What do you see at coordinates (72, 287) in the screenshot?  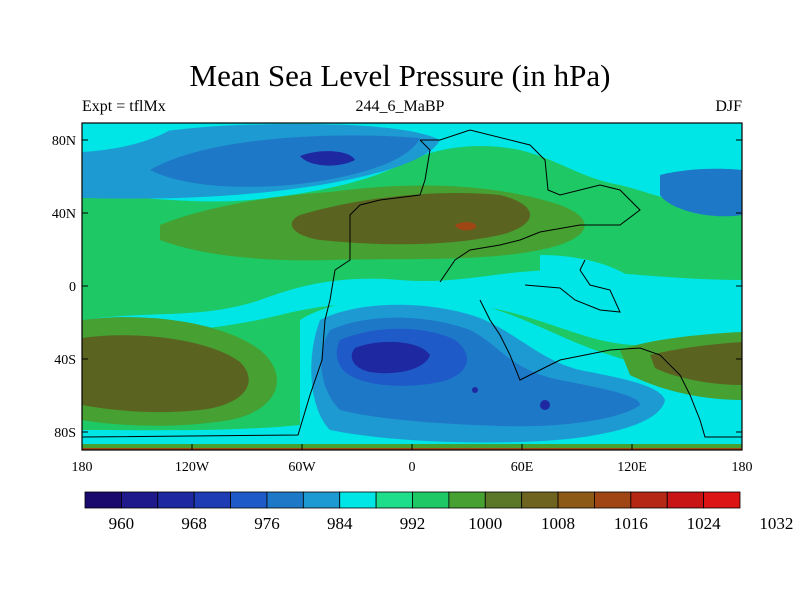 I see `lat-label-0: 0` at bounding box center [72, 287].